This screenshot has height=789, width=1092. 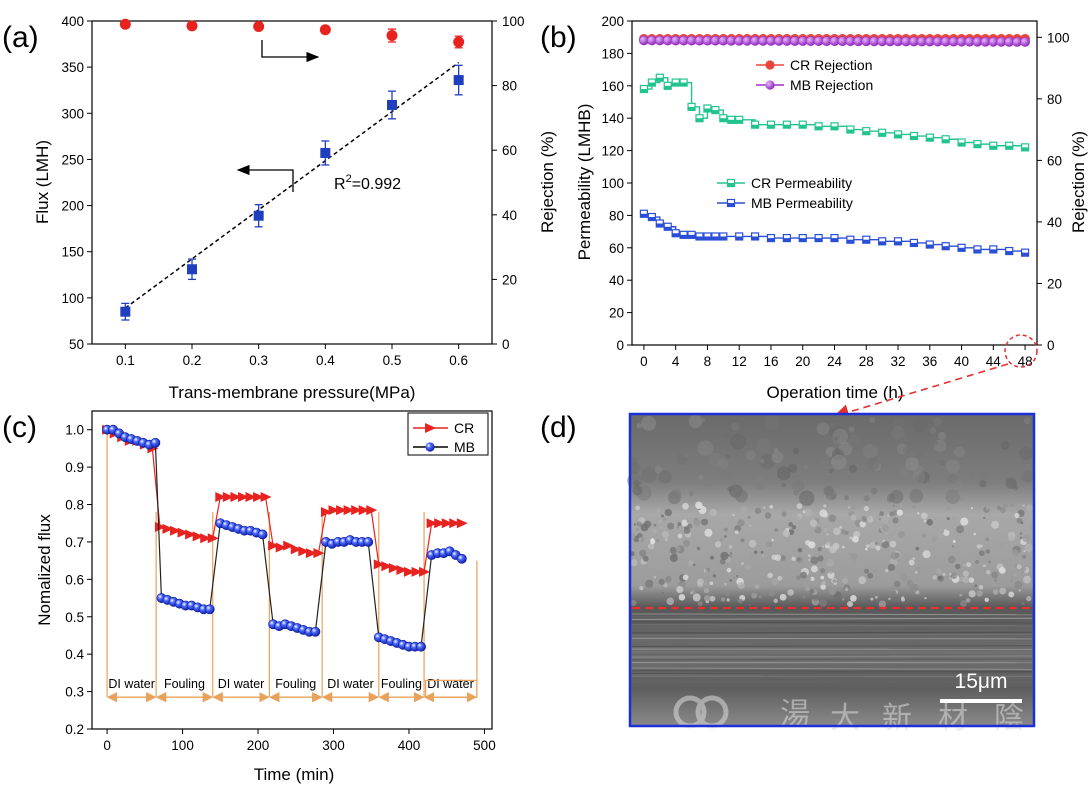 What do you see at coordinates (74, 617) in the screenshot?
I see `y-tick-label: 0.5` at bounding box center [74, 617].